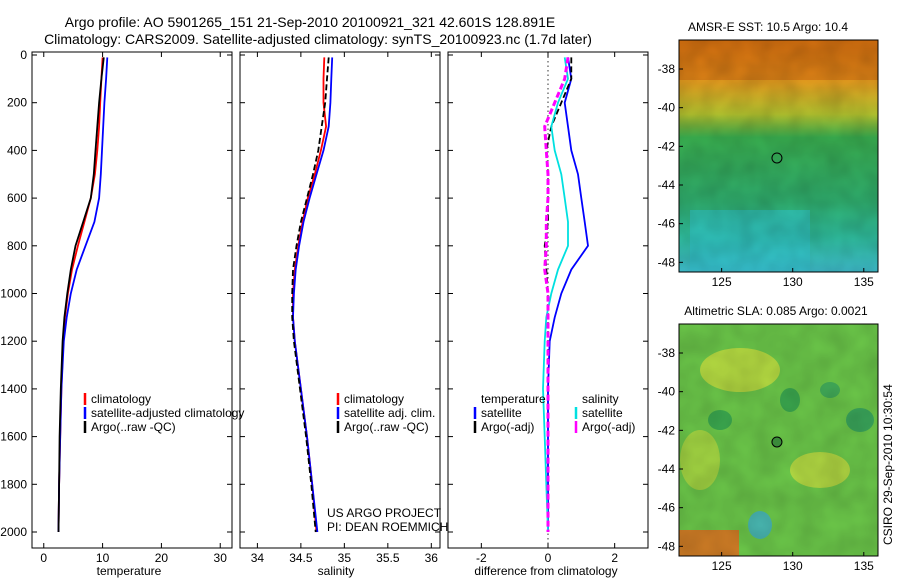 This screenshot has height=580, width=900. What do you see at coordinates (162, 558) in the screenshot?
I see `x-tick-label: 20` at bounding box center [162, 558].